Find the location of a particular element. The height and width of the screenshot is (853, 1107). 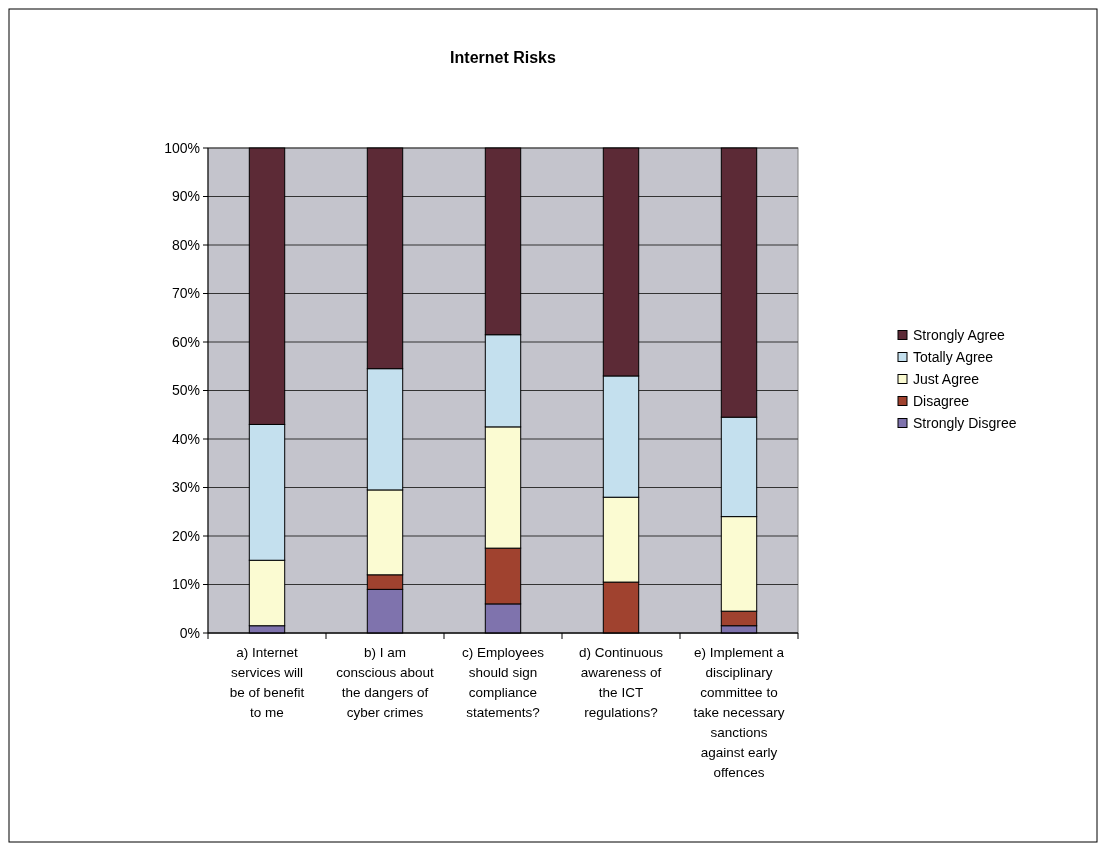

legend-label: Strongly Agree is located at coordinates (959, 335).